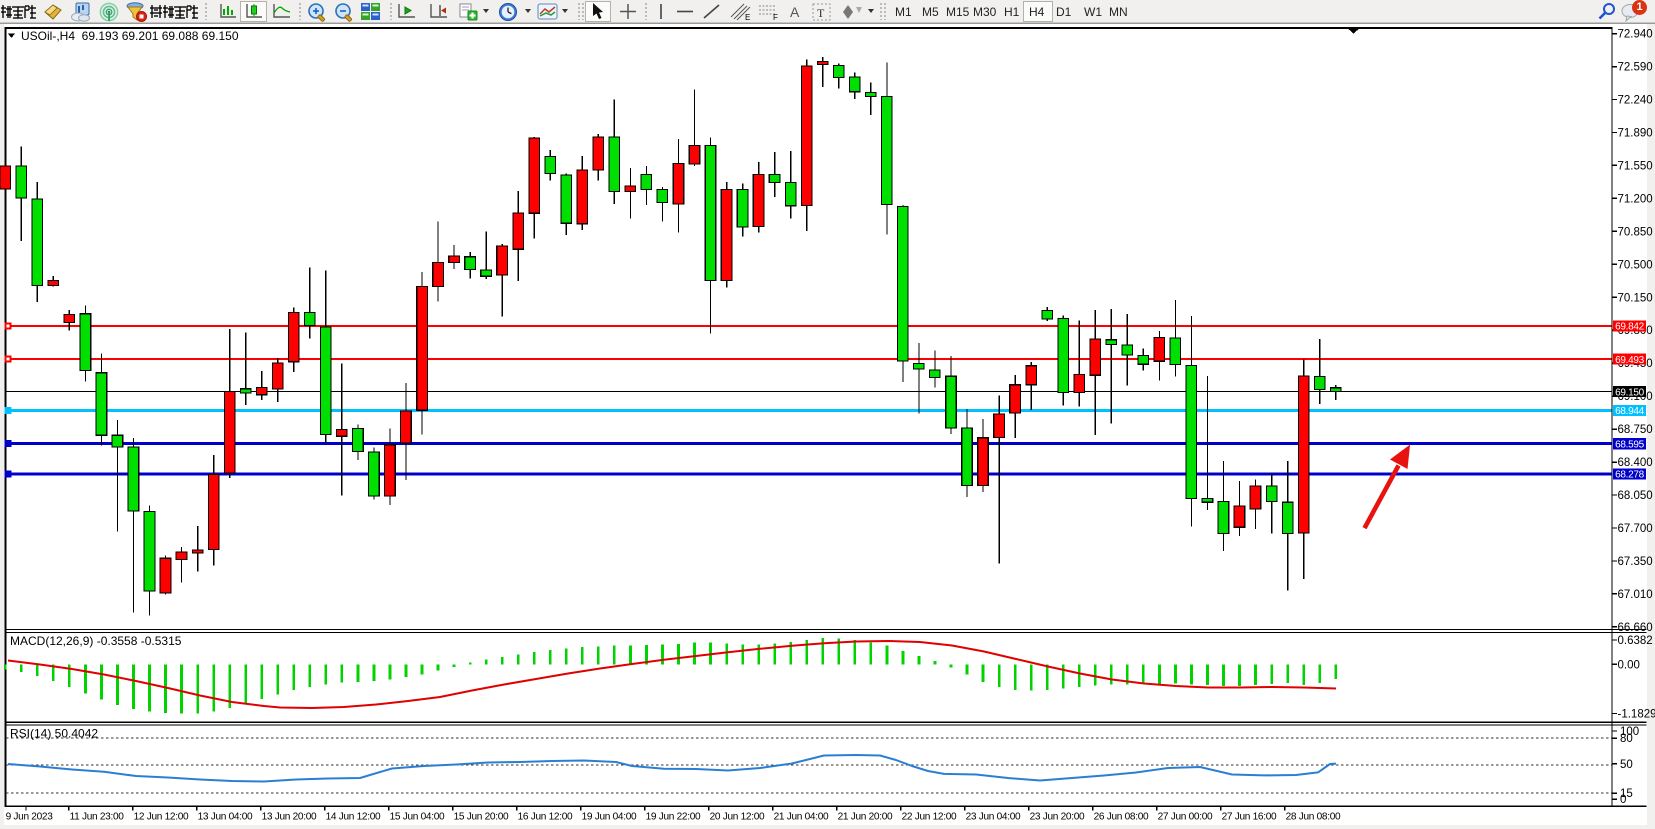 The image size is (1655, 829). Describe the element at coordinates (96, 641) in the screenshot. I see `svg-text: MACD(12,26,9) -0.3558 -0.5315` at that location.